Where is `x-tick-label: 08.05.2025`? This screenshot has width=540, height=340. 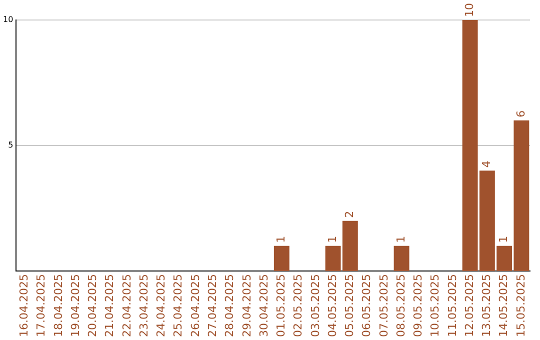
x-tick-label: 08.05.2025 is located at coordinates (401, 306).